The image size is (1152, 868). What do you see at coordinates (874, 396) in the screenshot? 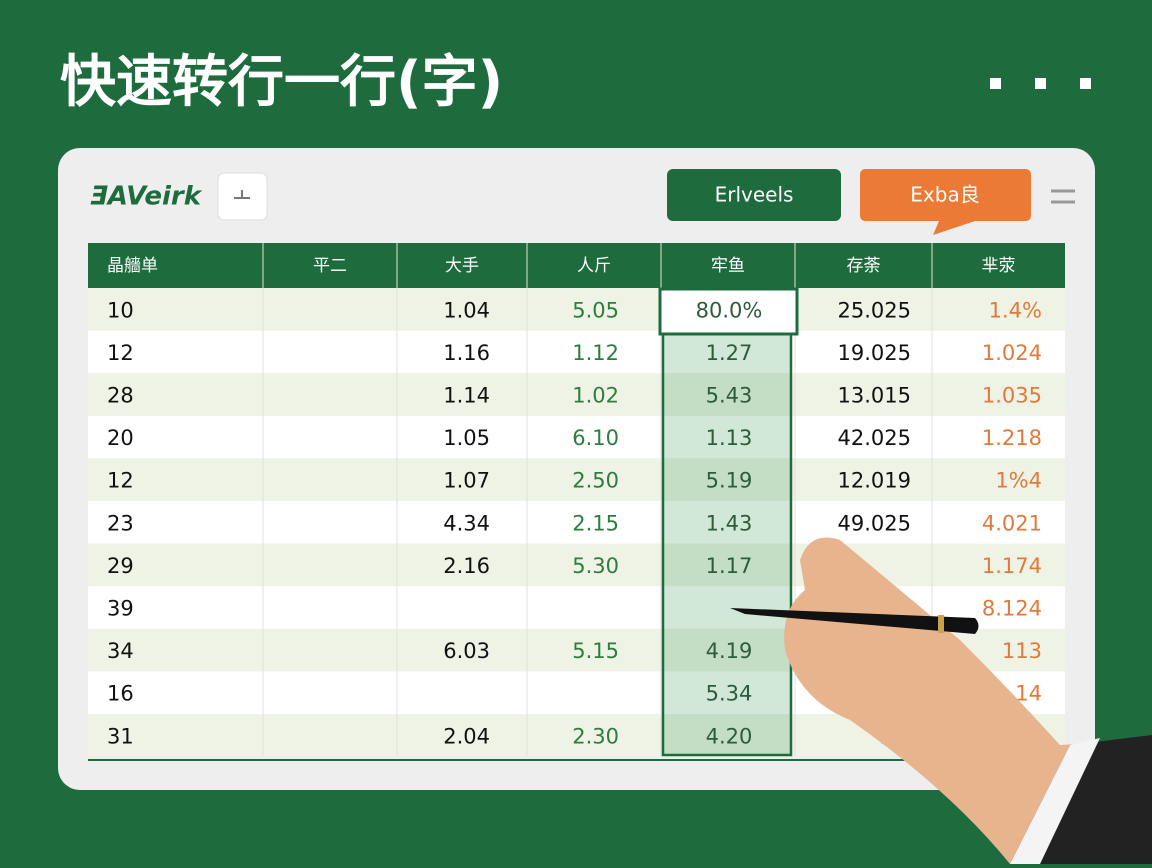
I see `cell: 13.015` at bounding box center [874, 396].